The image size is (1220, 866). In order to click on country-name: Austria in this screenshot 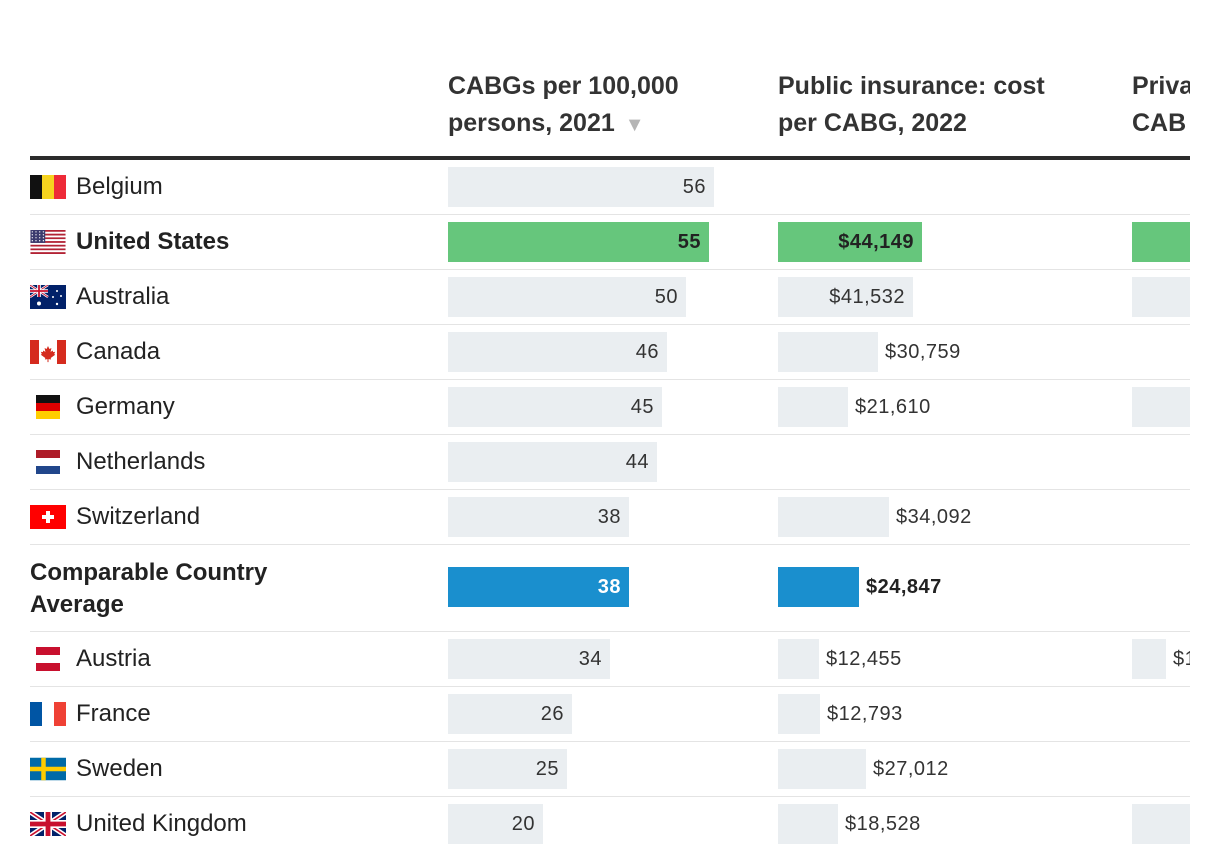, I will do `click(113, 658)`.